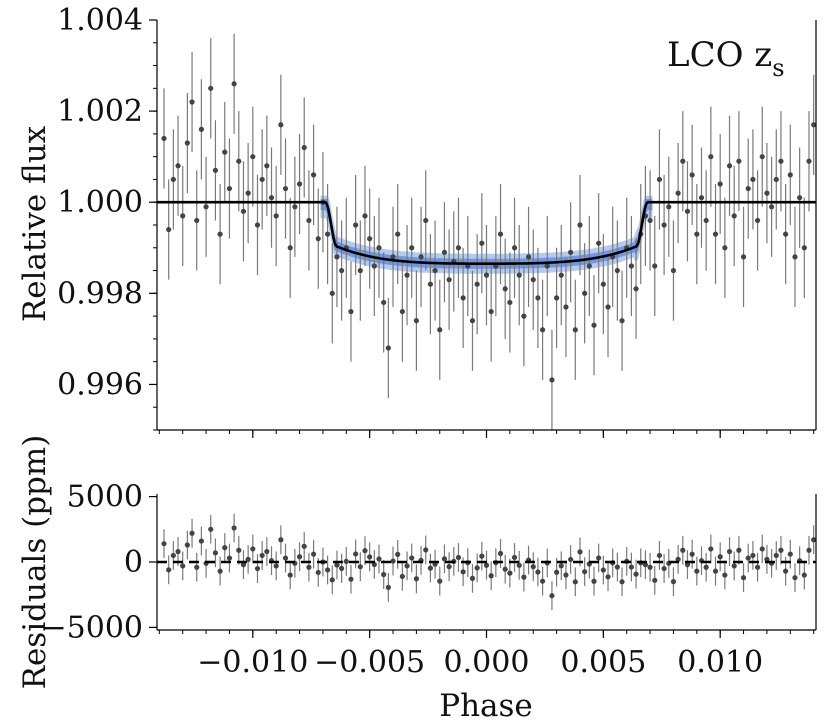 The image size is (830, 727). I want to click on transit-model, so click(486, 232).